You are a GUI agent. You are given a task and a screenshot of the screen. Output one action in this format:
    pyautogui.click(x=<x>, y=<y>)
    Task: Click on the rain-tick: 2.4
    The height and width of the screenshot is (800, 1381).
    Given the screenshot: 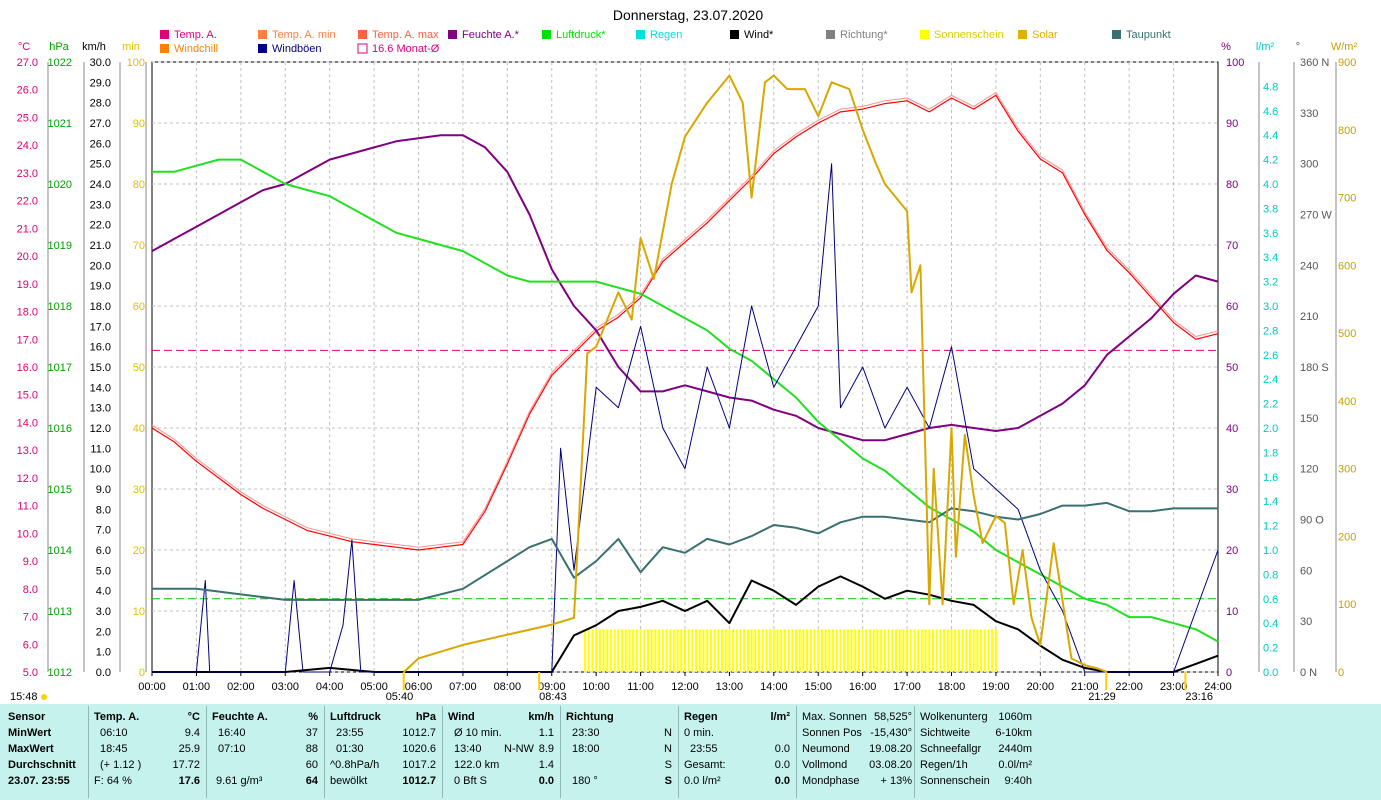 What is the action you would take?
    pyautogui.click(x=1270, y=380)
    